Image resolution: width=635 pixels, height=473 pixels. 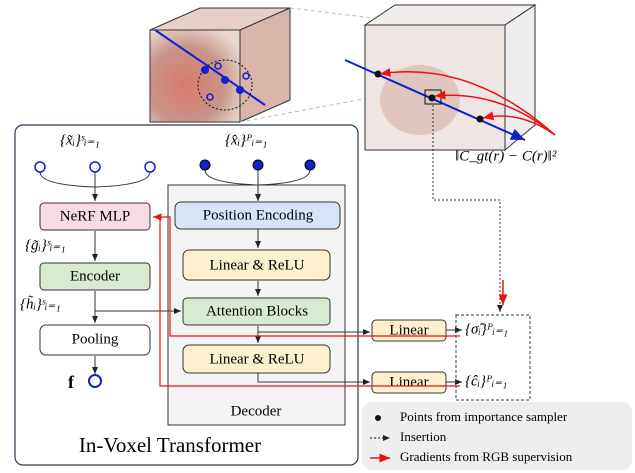 I want to click on legend-box, so click(x=497, y=436).